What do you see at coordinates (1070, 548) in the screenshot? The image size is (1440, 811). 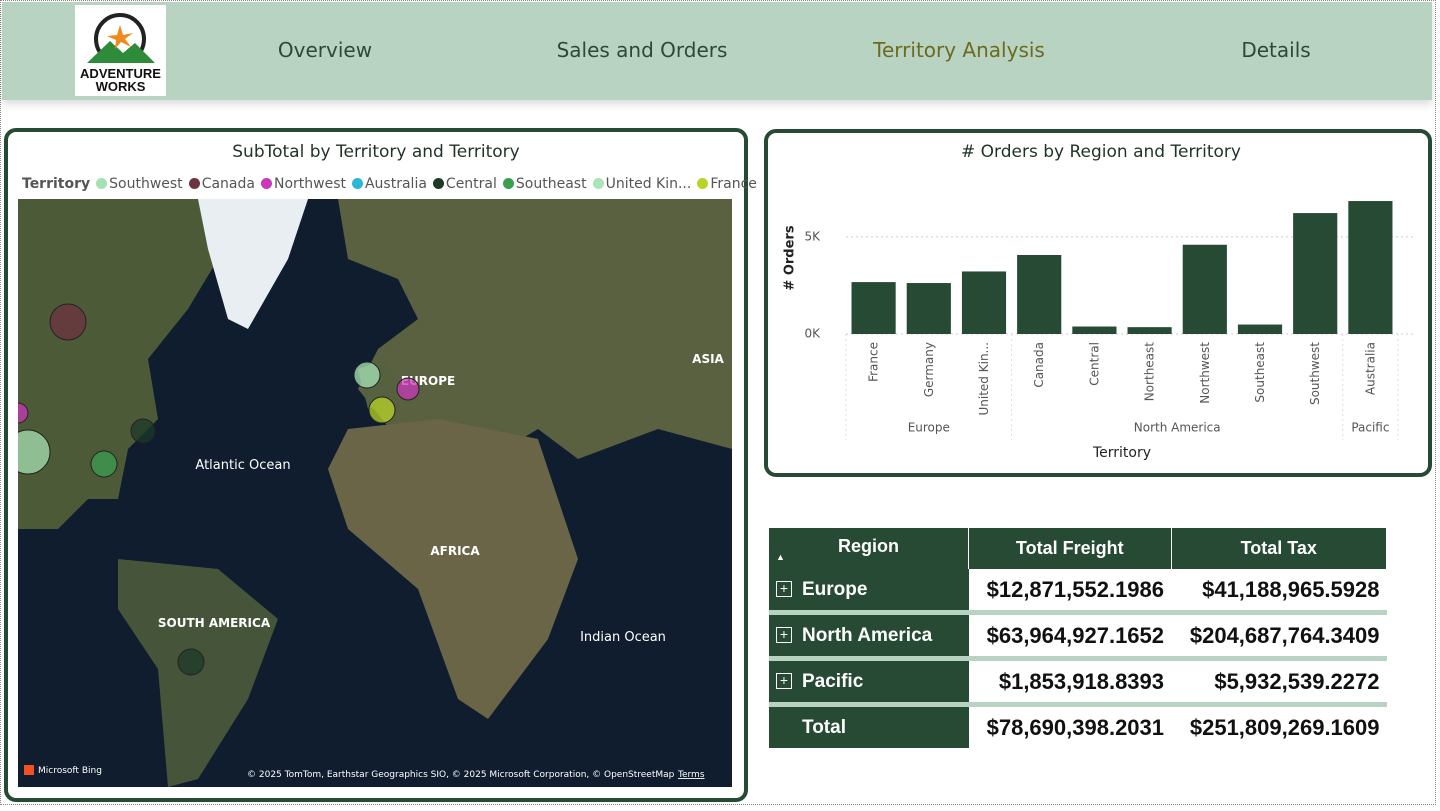 I see `column-header: Total Freight` at bounding box center [1070, 548].